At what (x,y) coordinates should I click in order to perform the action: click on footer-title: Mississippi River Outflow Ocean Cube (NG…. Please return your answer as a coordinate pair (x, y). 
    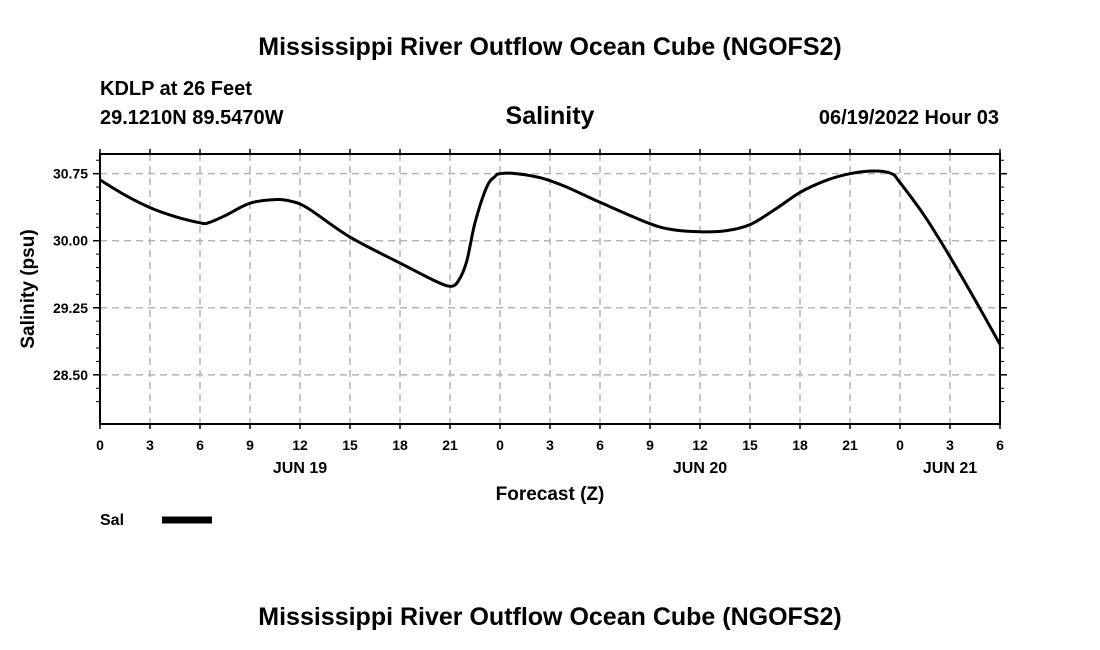
    Looking at the image, I should click on (549, 617).